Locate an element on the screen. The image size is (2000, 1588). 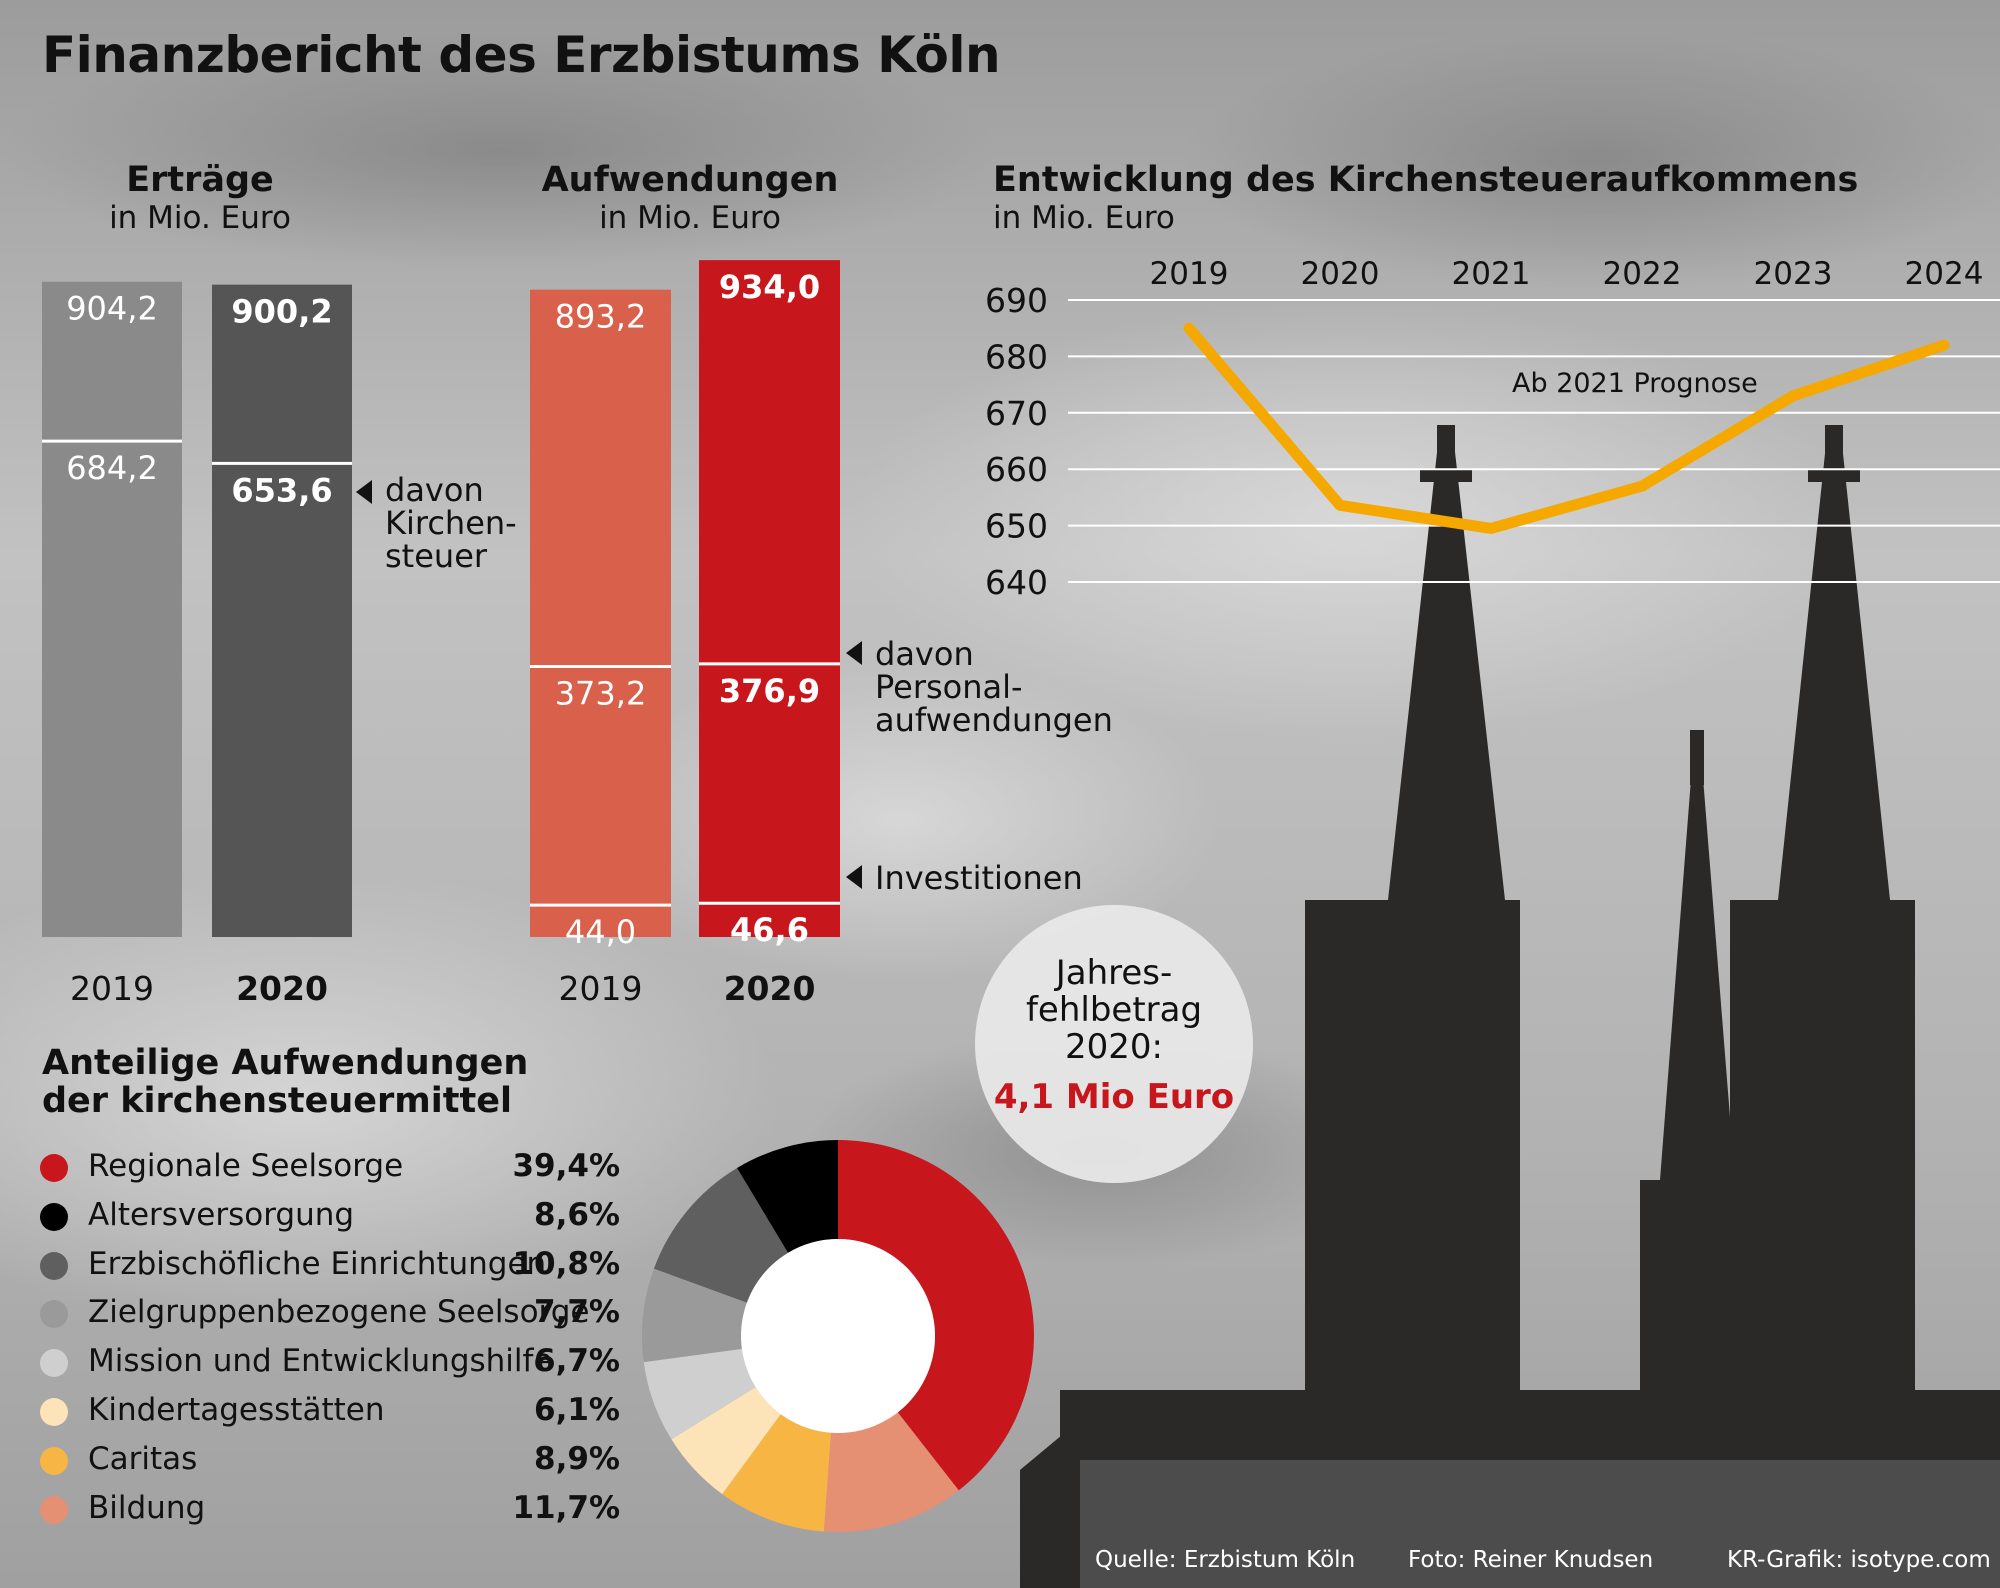
legend-value: 8,6% is located at coordinates (577, 1214).